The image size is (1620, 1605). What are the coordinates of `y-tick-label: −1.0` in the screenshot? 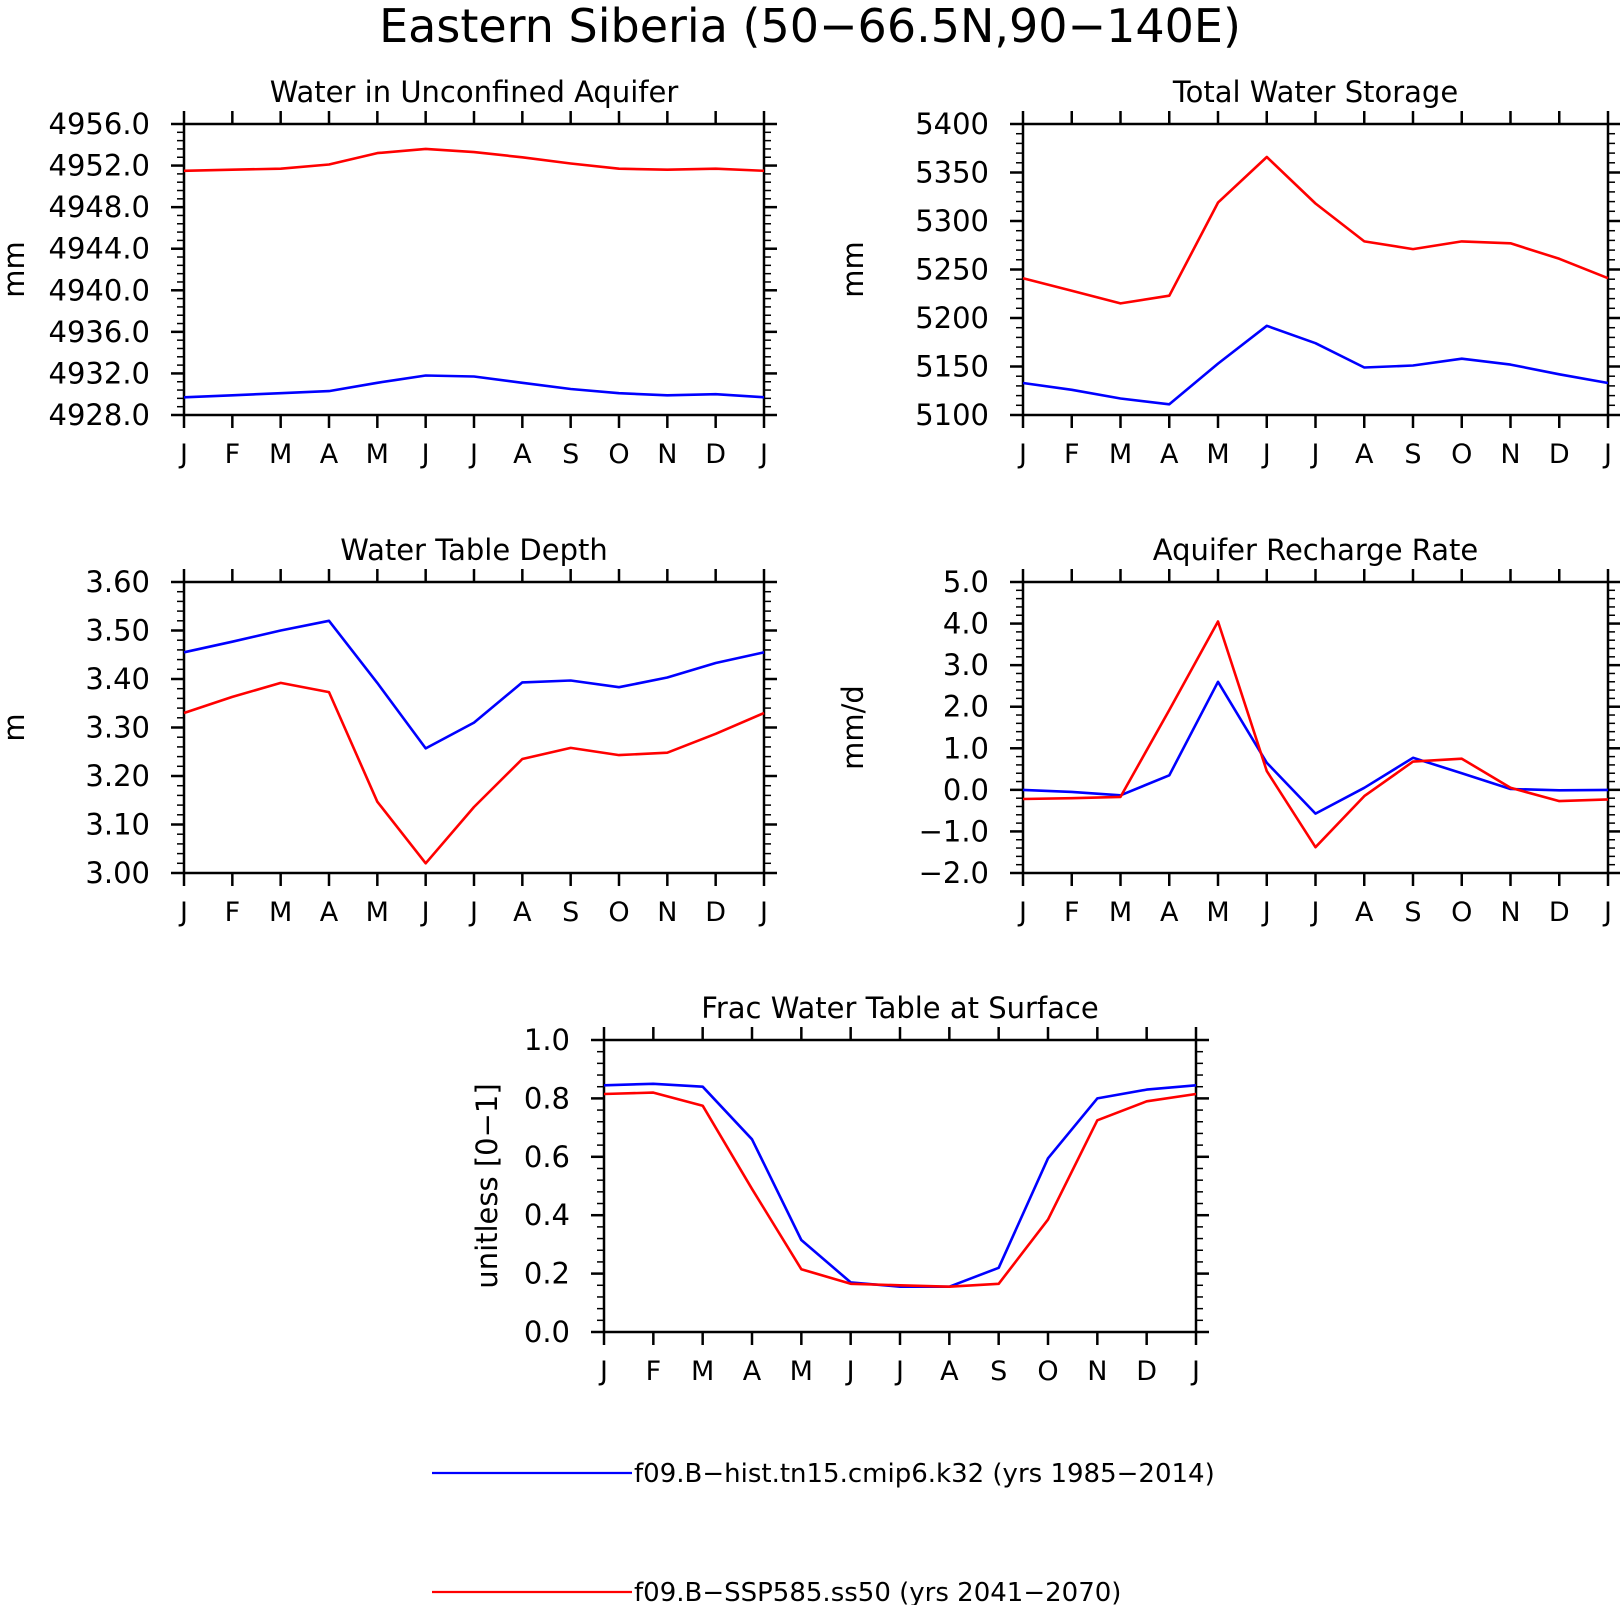 It's located at (954, 831).